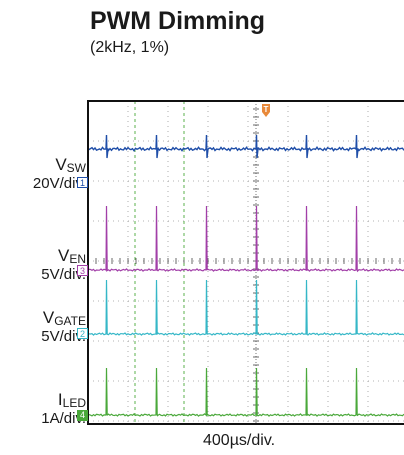 The image size is (404, 455). What do you see at coordinates (76, 168) in the screenshot?
I see `channel-subscript: SW` at bounding box center [76, 168].